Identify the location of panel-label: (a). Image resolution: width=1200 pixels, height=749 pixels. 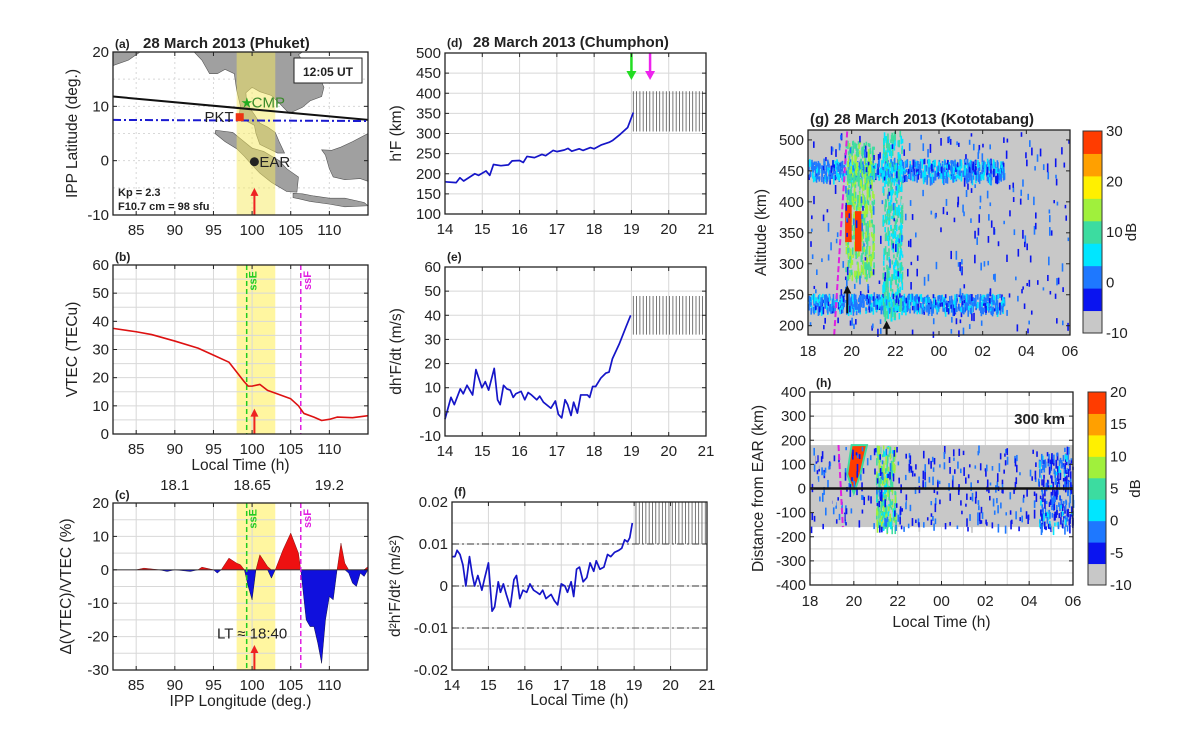
(122, 44).